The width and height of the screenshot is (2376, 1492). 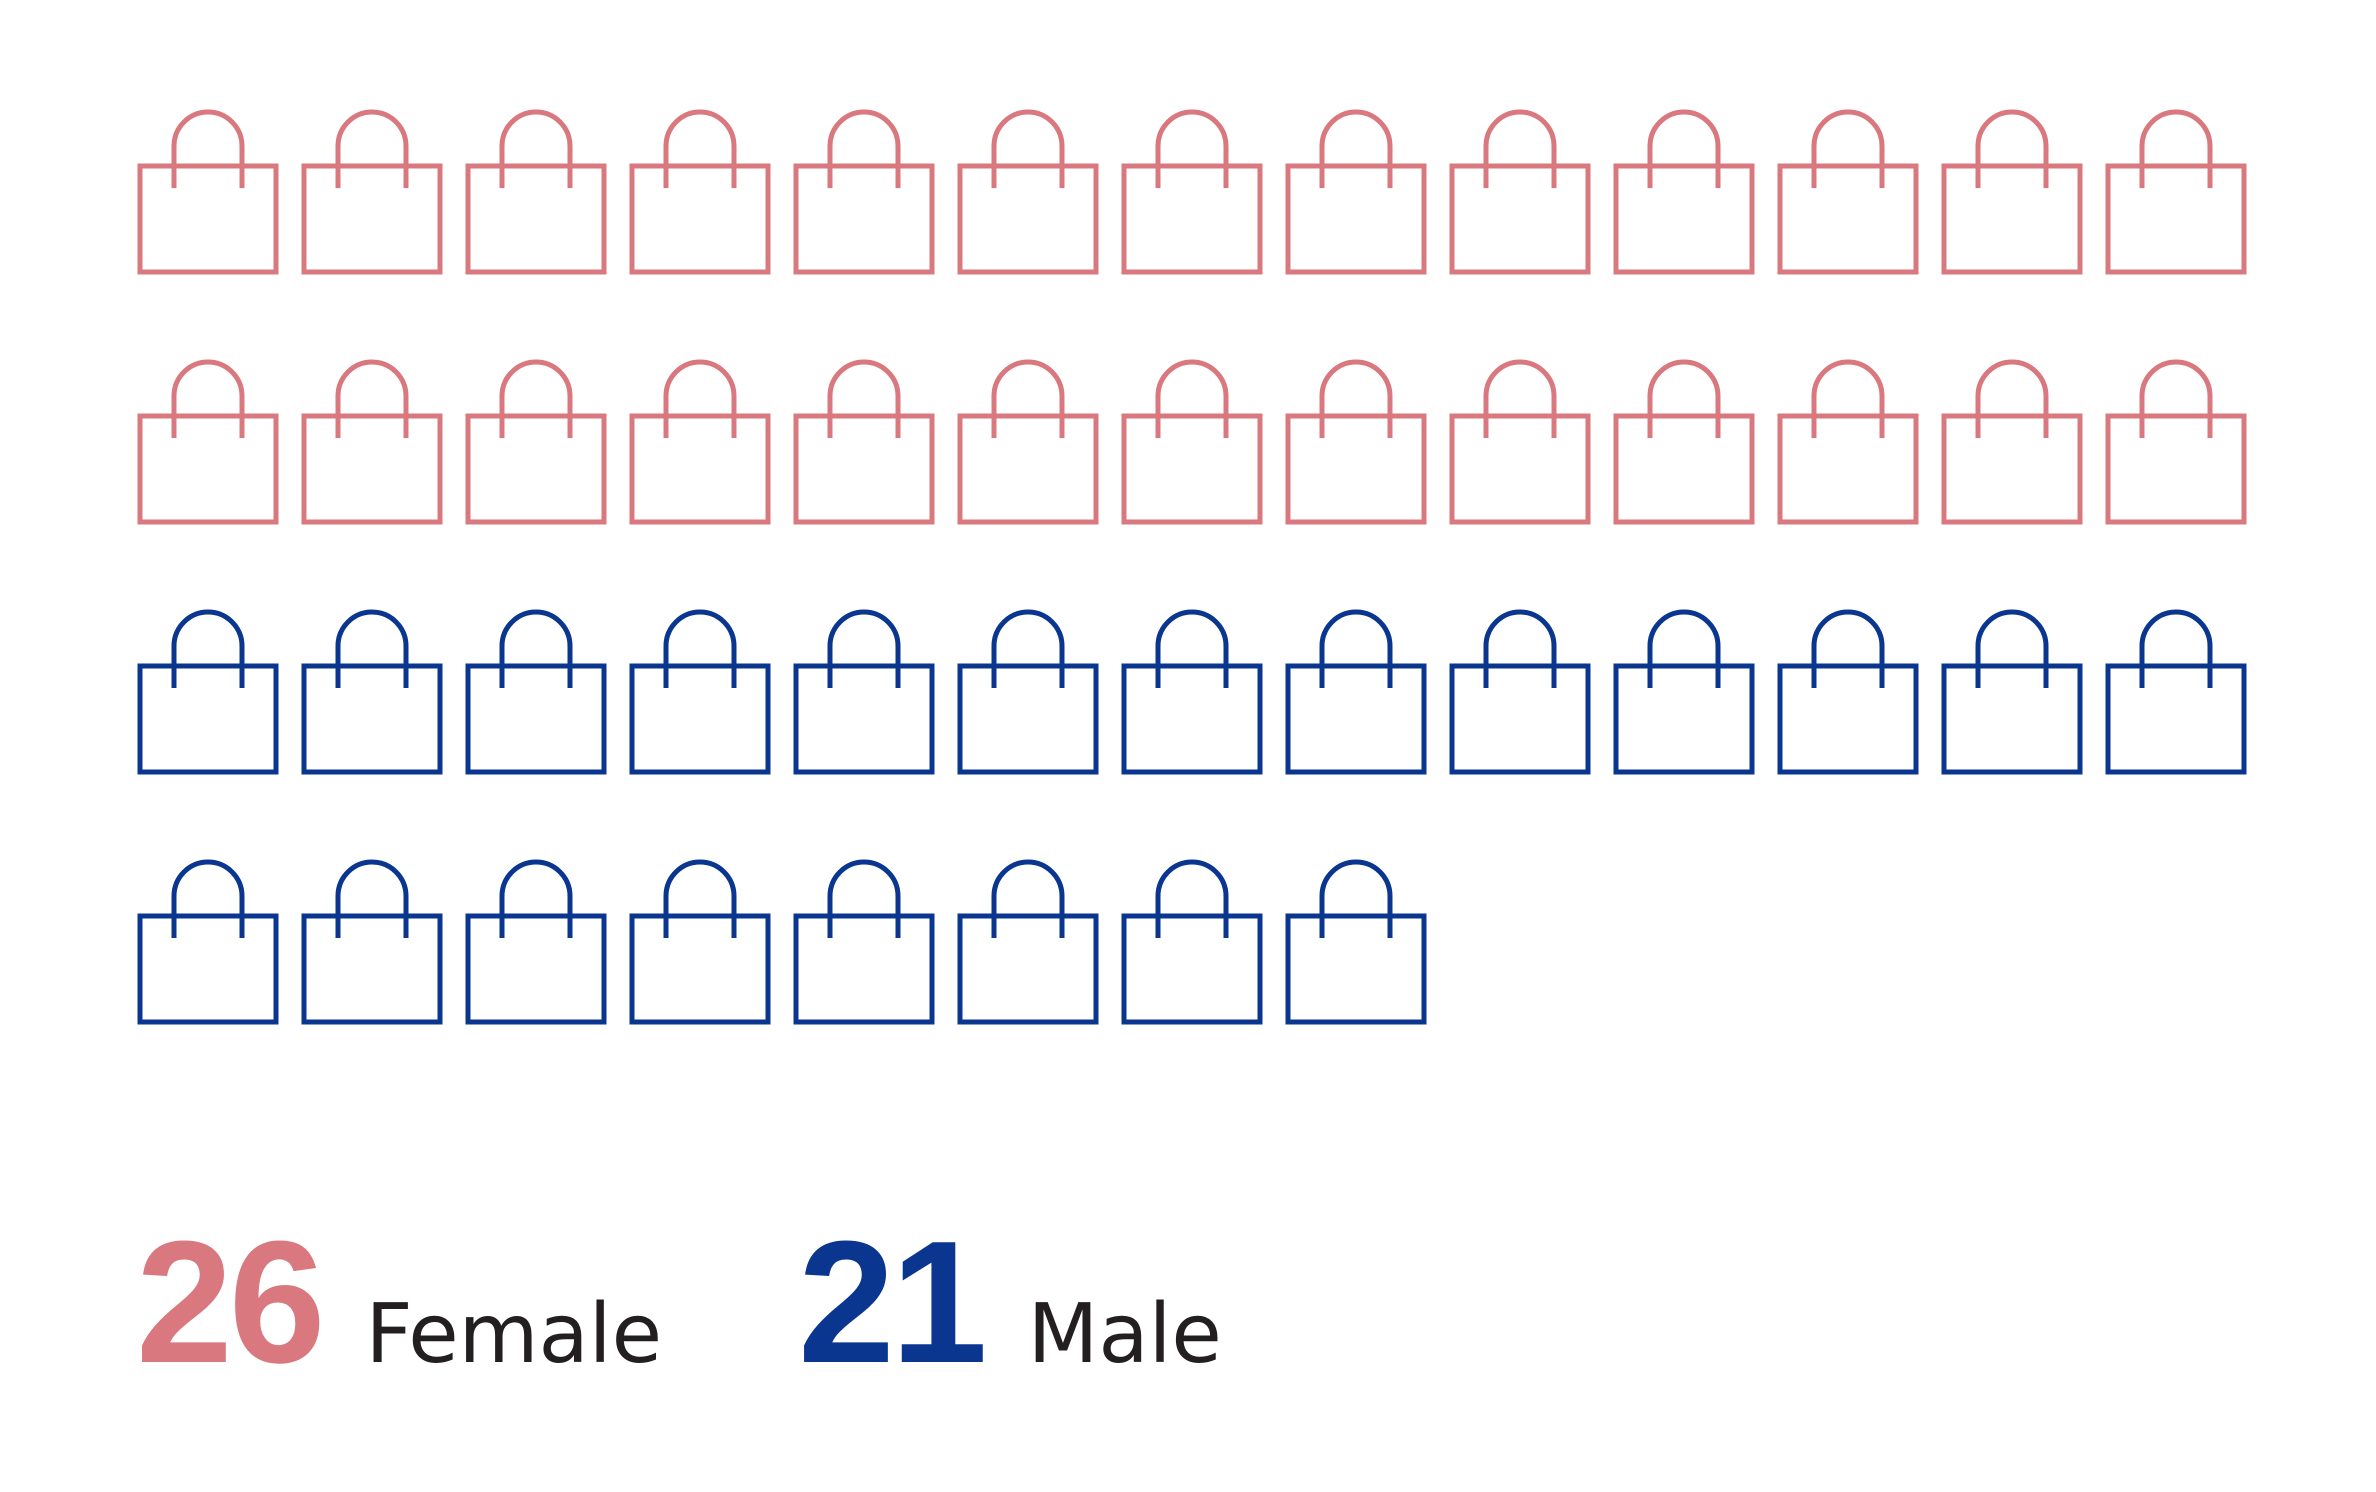 I want to click on male-label: Male, so click(x=1124, y=1334).